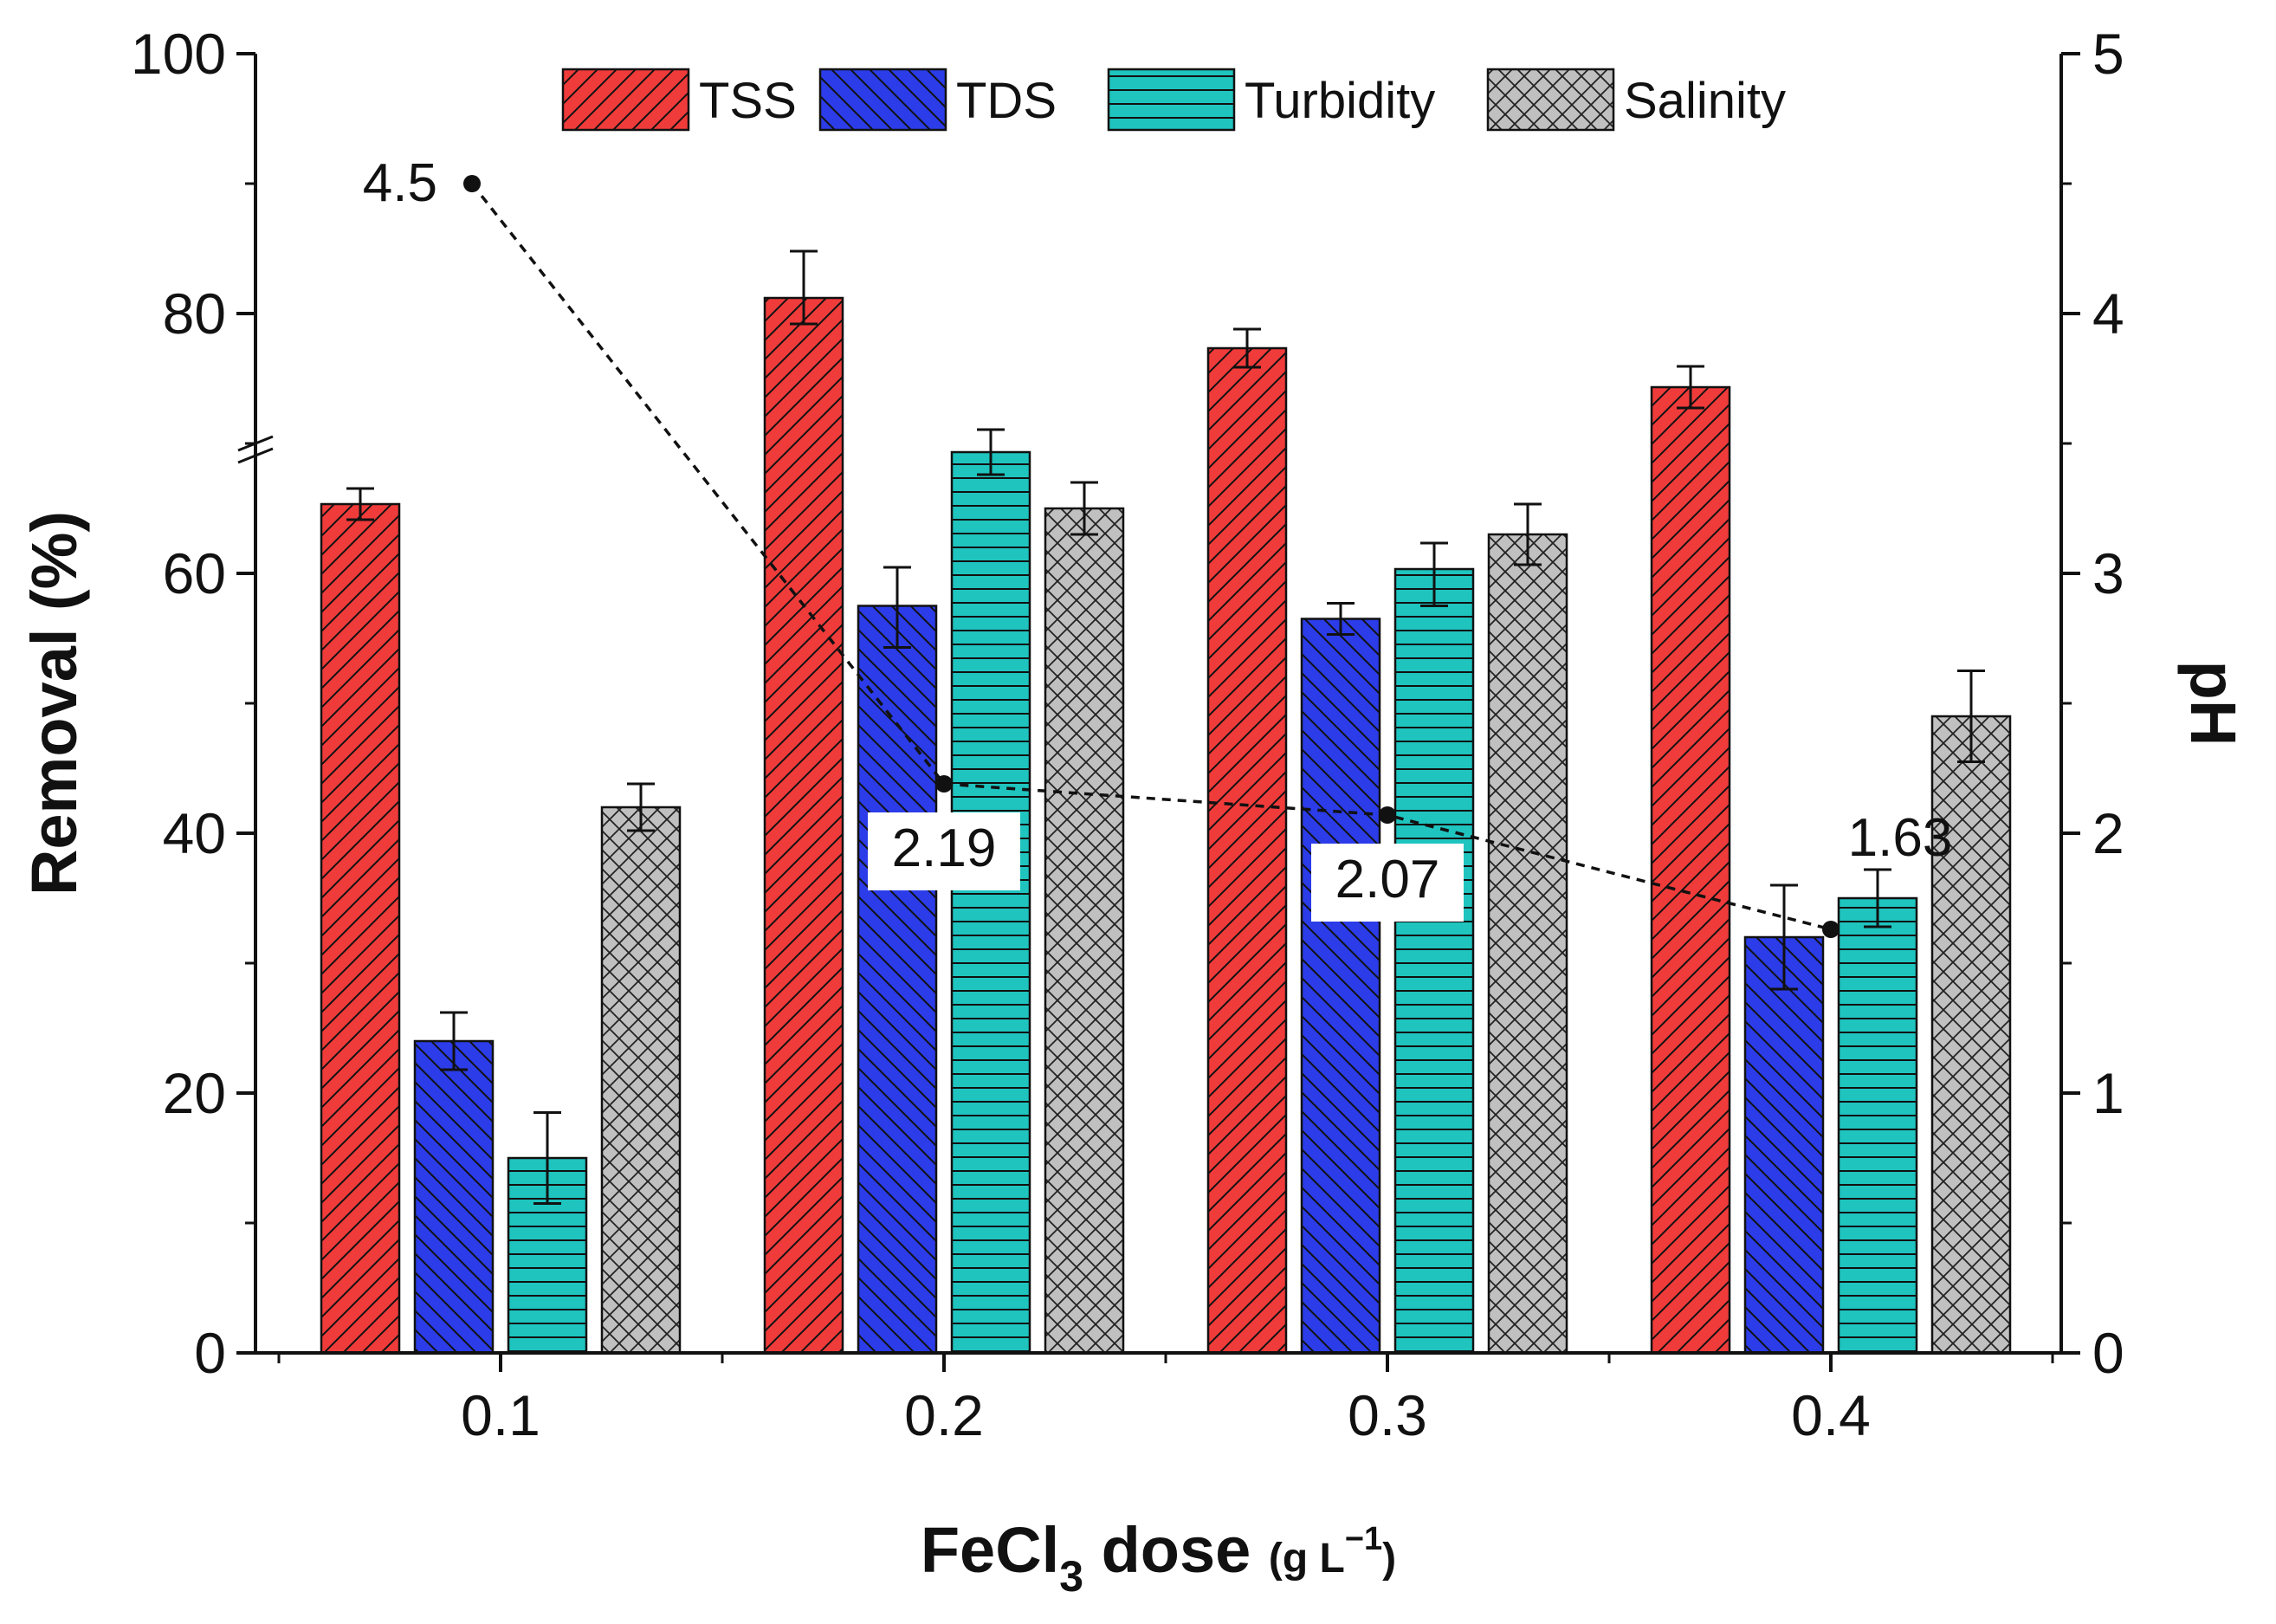 The image size is (2276, 1624). Describe the element at coordinates (1387, 815) in the screenshot. I see `ph-point-0.3` at that location.